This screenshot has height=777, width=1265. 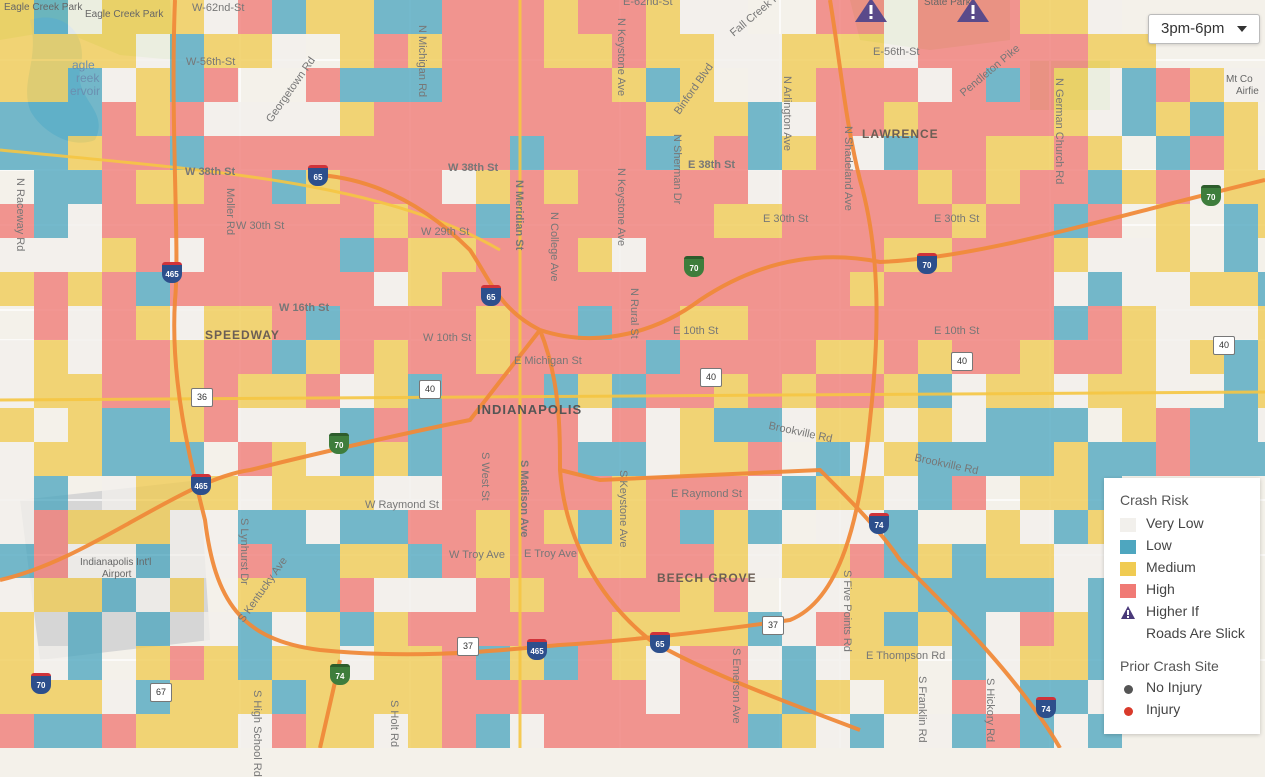 I want to click on road-label-n-raceway: N Raceway Rd, so click(x=20, y=215).